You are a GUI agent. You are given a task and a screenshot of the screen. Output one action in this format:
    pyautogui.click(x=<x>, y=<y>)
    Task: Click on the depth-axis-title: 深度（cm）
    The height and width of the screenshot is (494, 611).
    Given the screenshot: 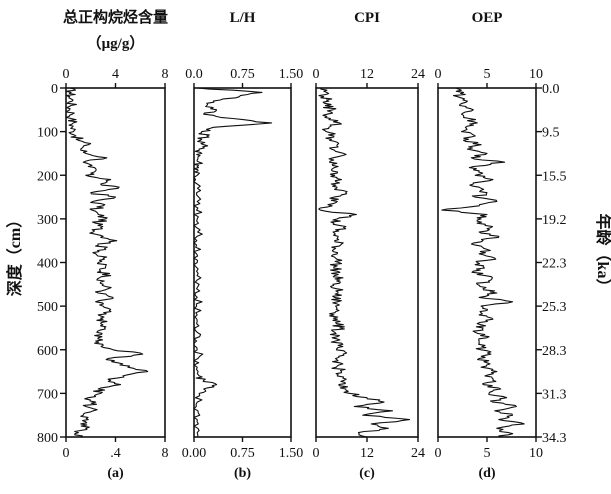 What is the action you would take?
    pyautogui.click(x=14, y=254)
    